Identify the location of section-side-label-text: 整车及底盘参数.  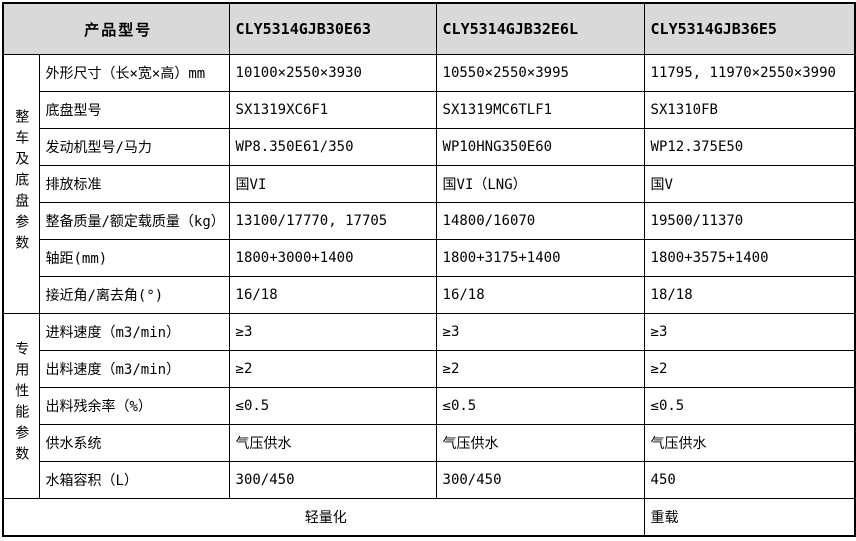
(21, 182).